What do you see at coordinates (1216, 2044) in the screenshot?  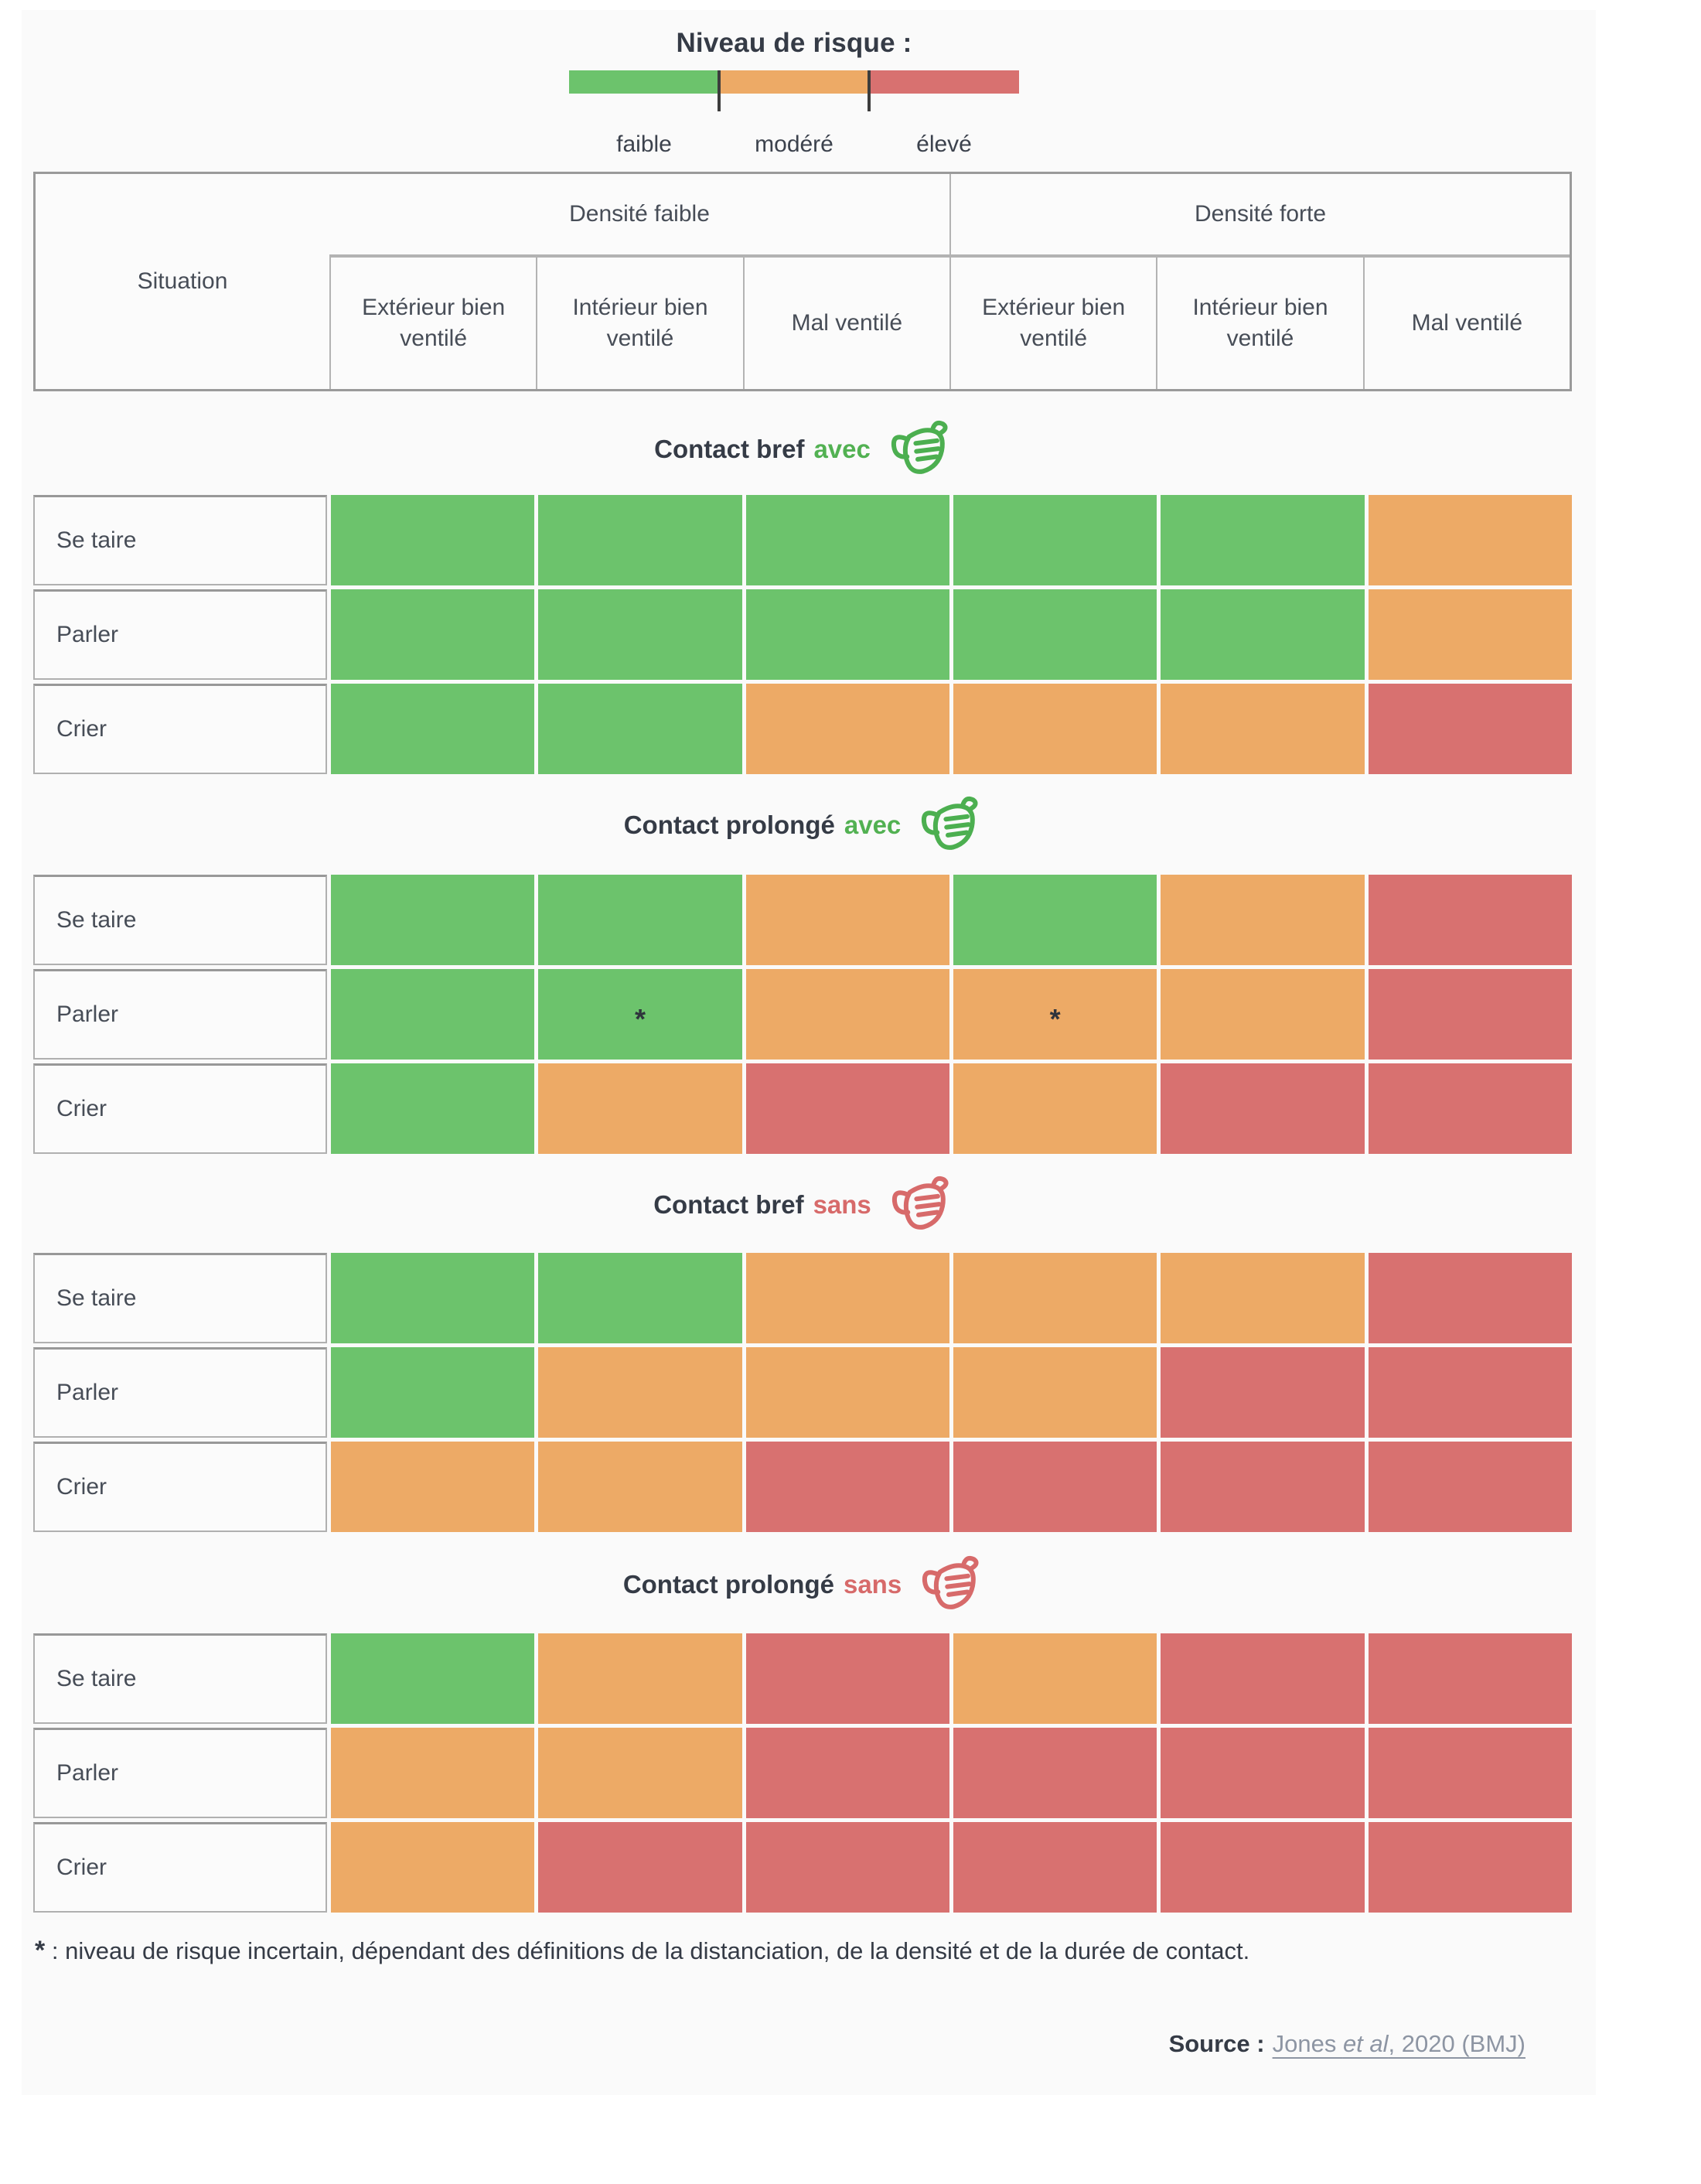 I see `source-label: Source :` at bounding box center [1216, 2044].